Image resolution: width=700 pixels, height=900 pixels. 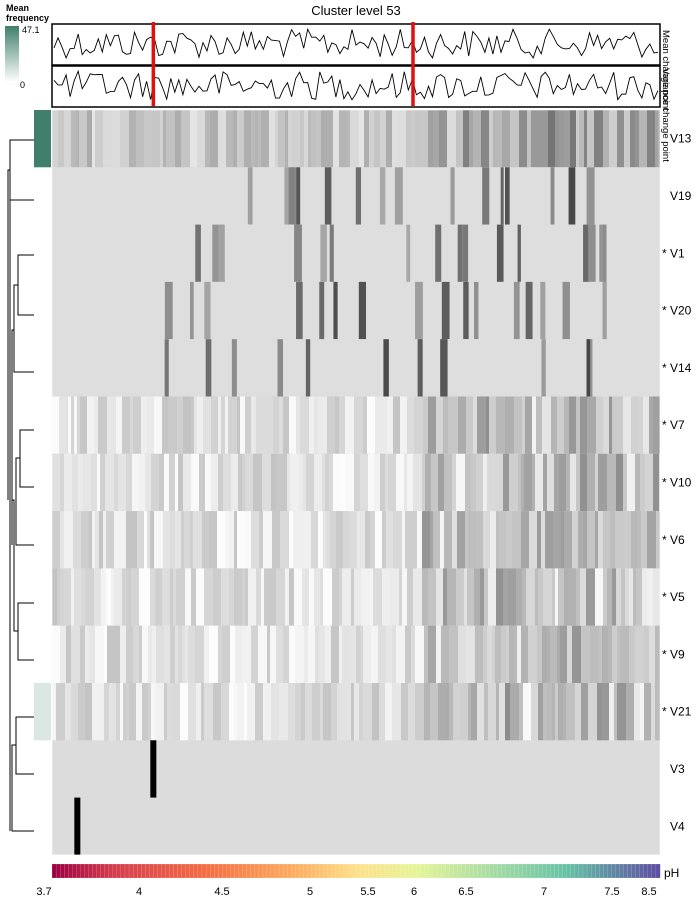 What do you see at coordinates (356, 871) in the screenshot?
I see `ph-color-bar` at bounding box center [356, 871].